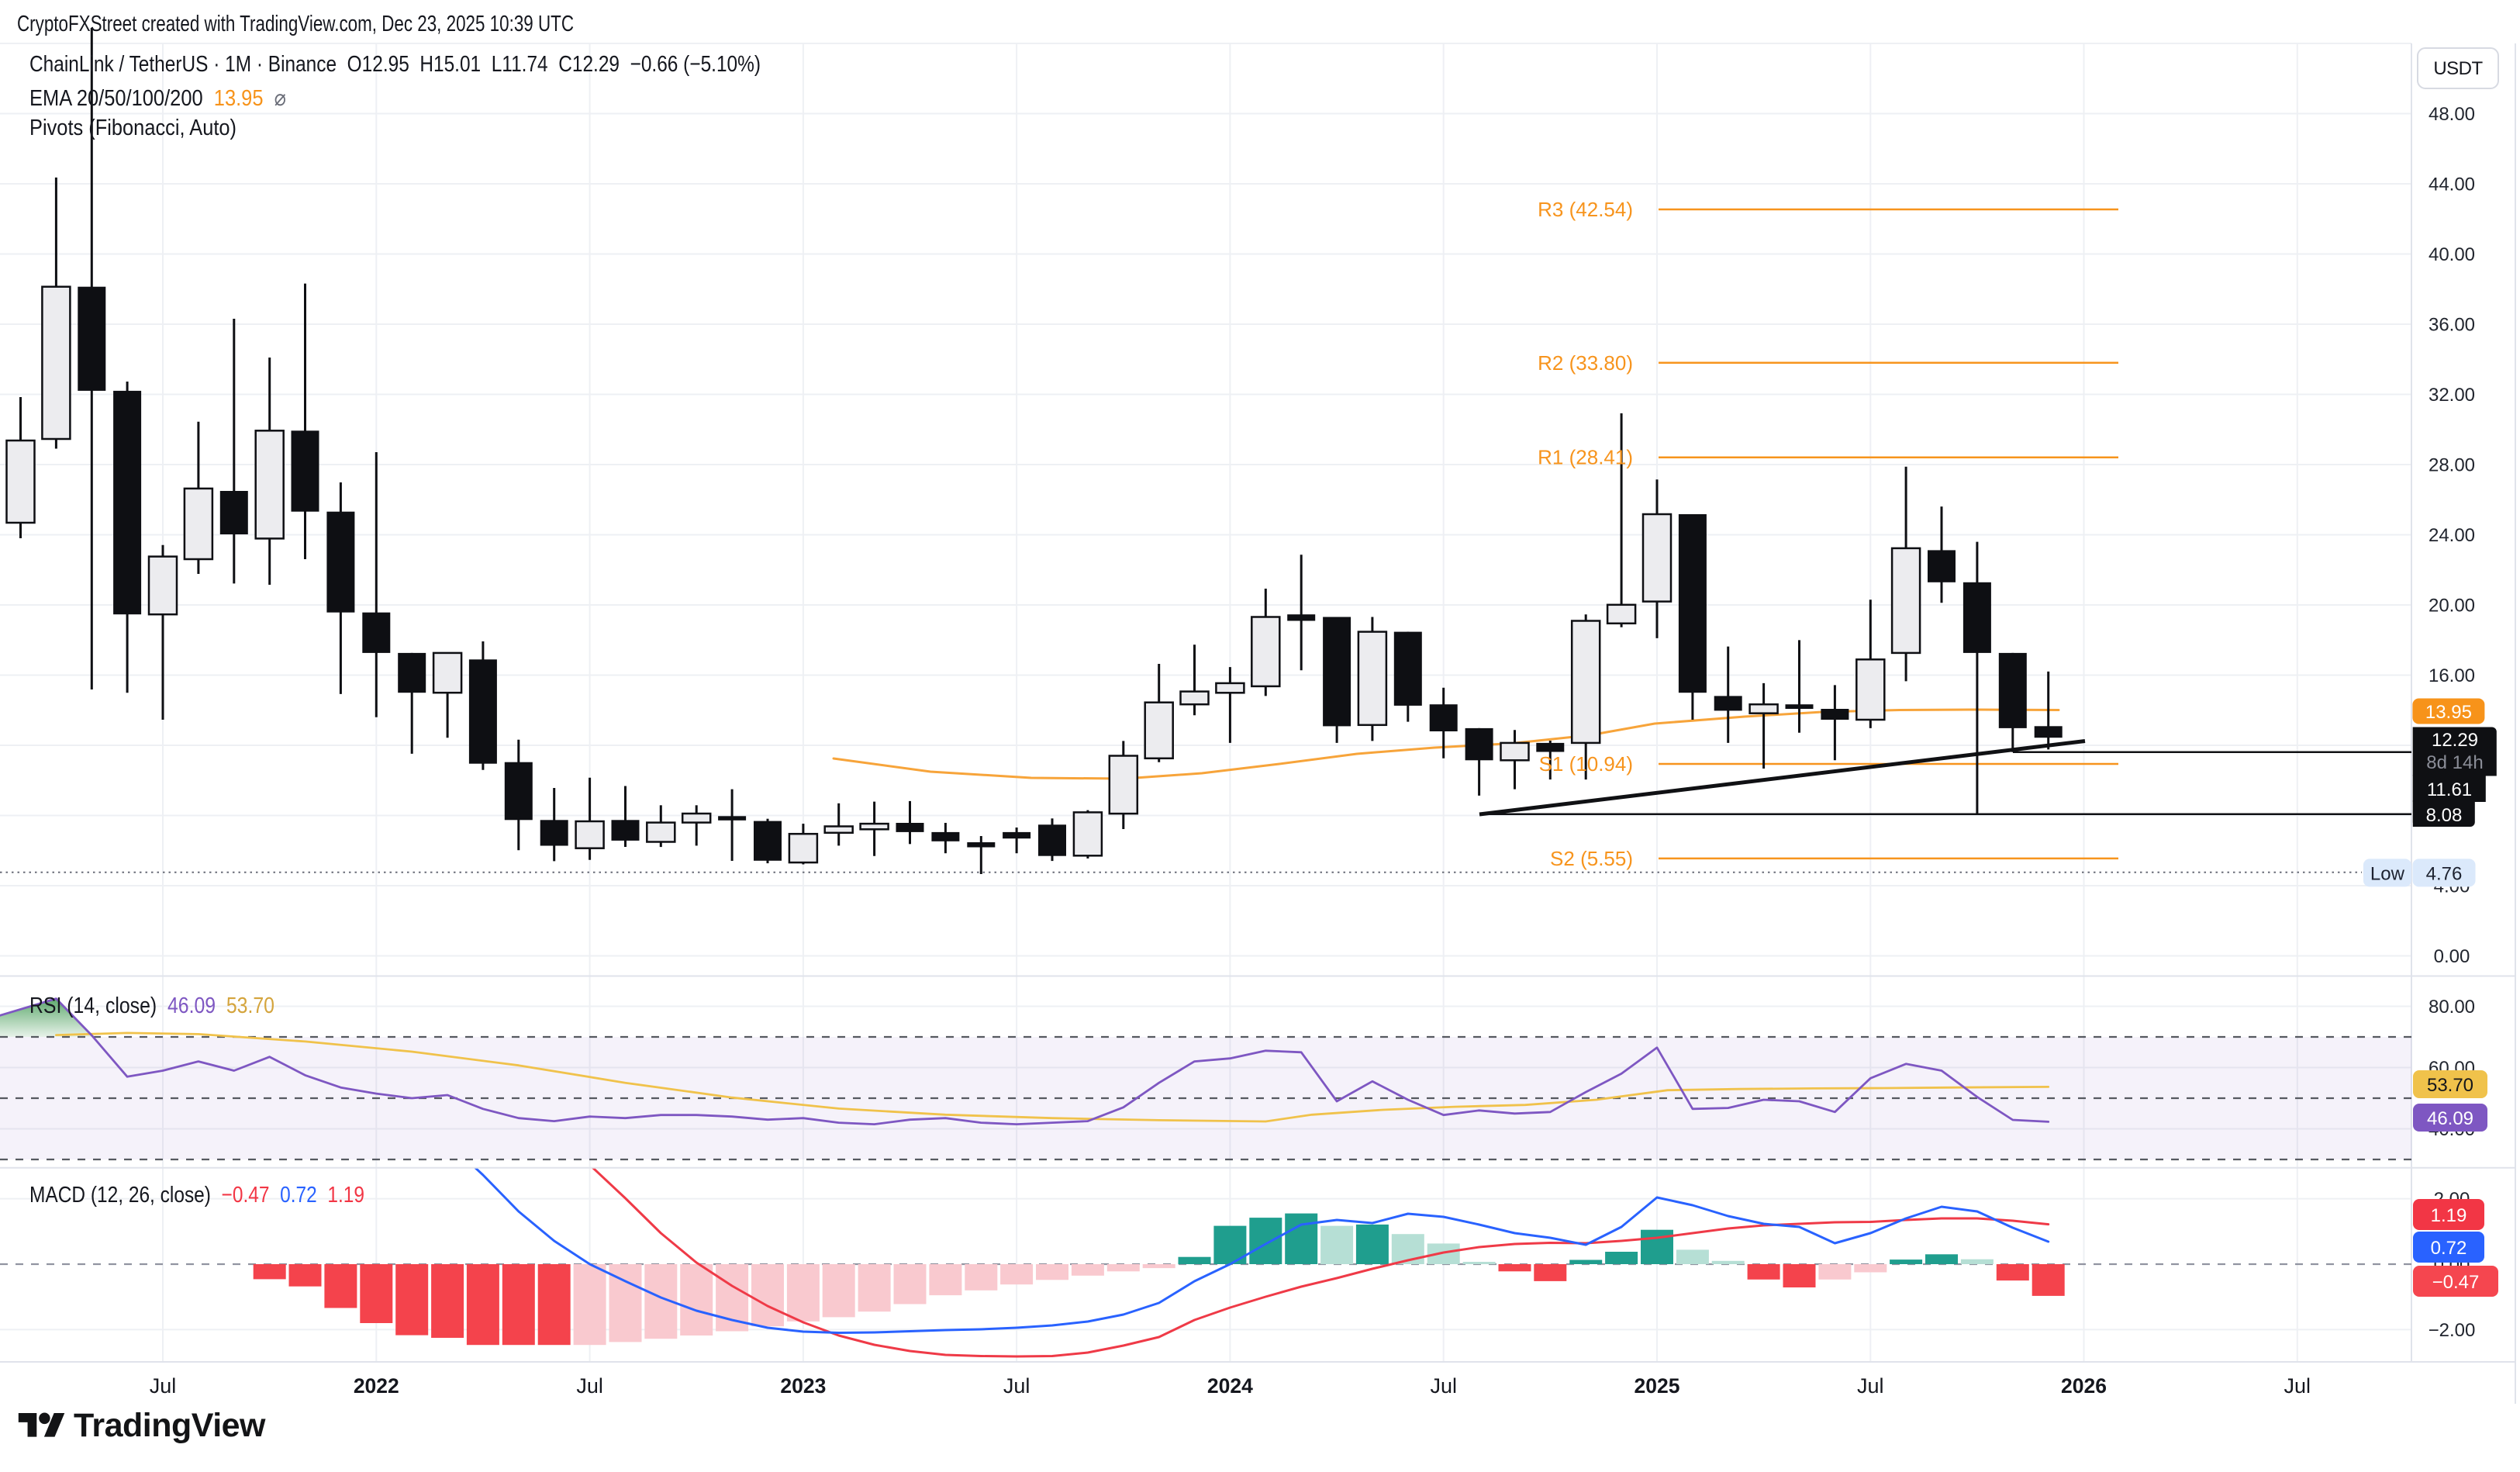  What do you see at coordinates (2084, 1386) in the screenshot?
I see `svg-text: 2026` at bounding box center [2084, 1386].